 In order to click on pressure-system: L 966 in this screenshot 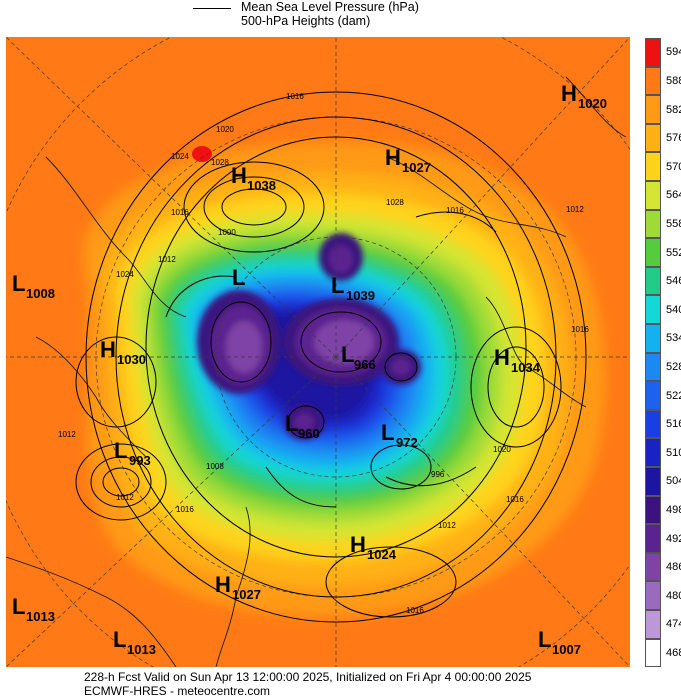, I will do `click(358, 357)`.